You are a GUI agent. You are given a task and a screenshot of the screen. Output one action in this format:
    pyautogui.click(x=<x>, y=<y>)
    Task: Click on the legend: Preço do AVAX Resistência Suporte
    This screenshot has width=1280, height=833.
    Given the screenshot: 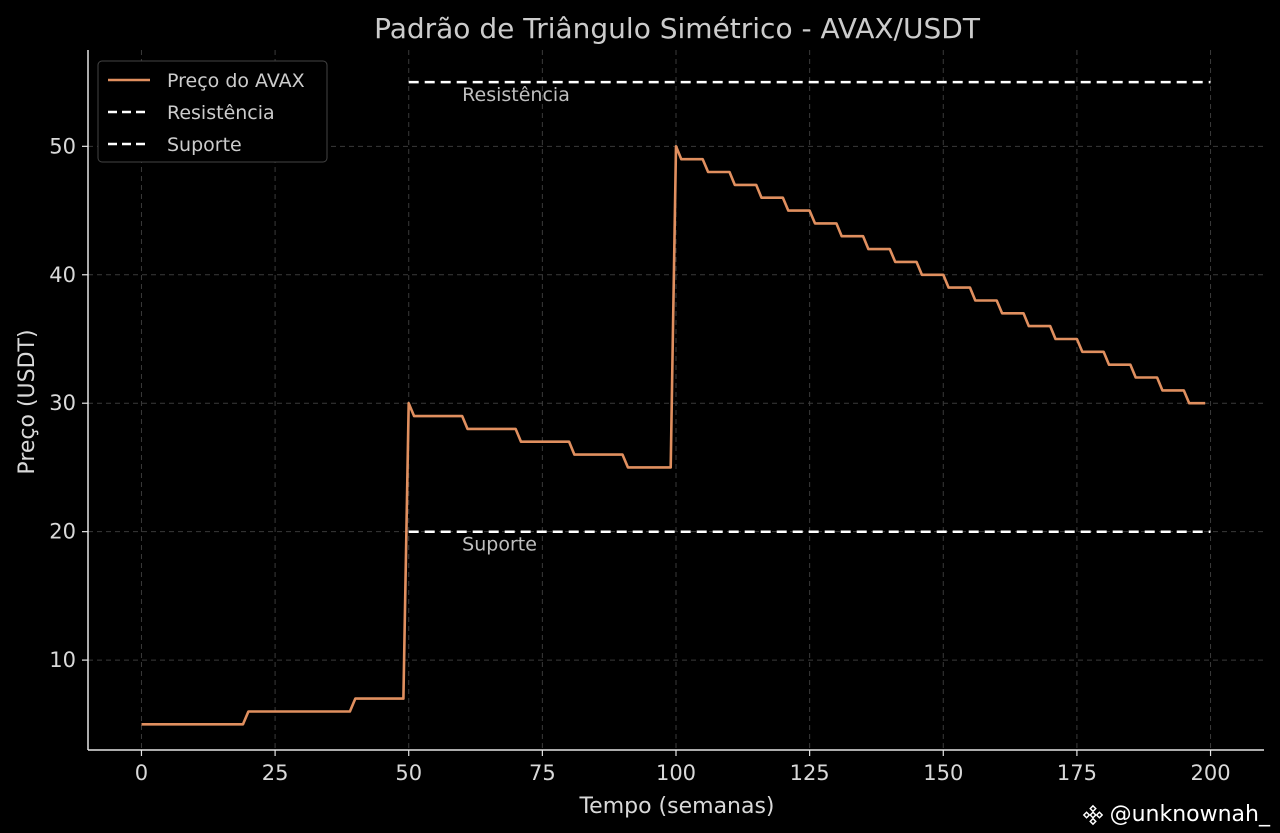 What is the action you would take?
    pyautogui.click(x=212, y=111)
    